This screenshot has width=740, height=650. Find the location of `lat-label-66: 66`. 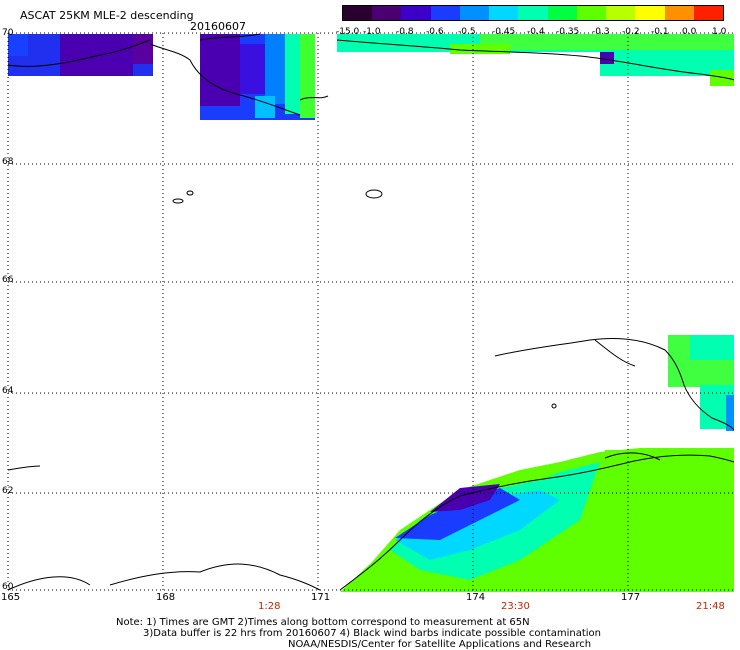

lat-label-66: 66 is located at coordinates (8, 280).